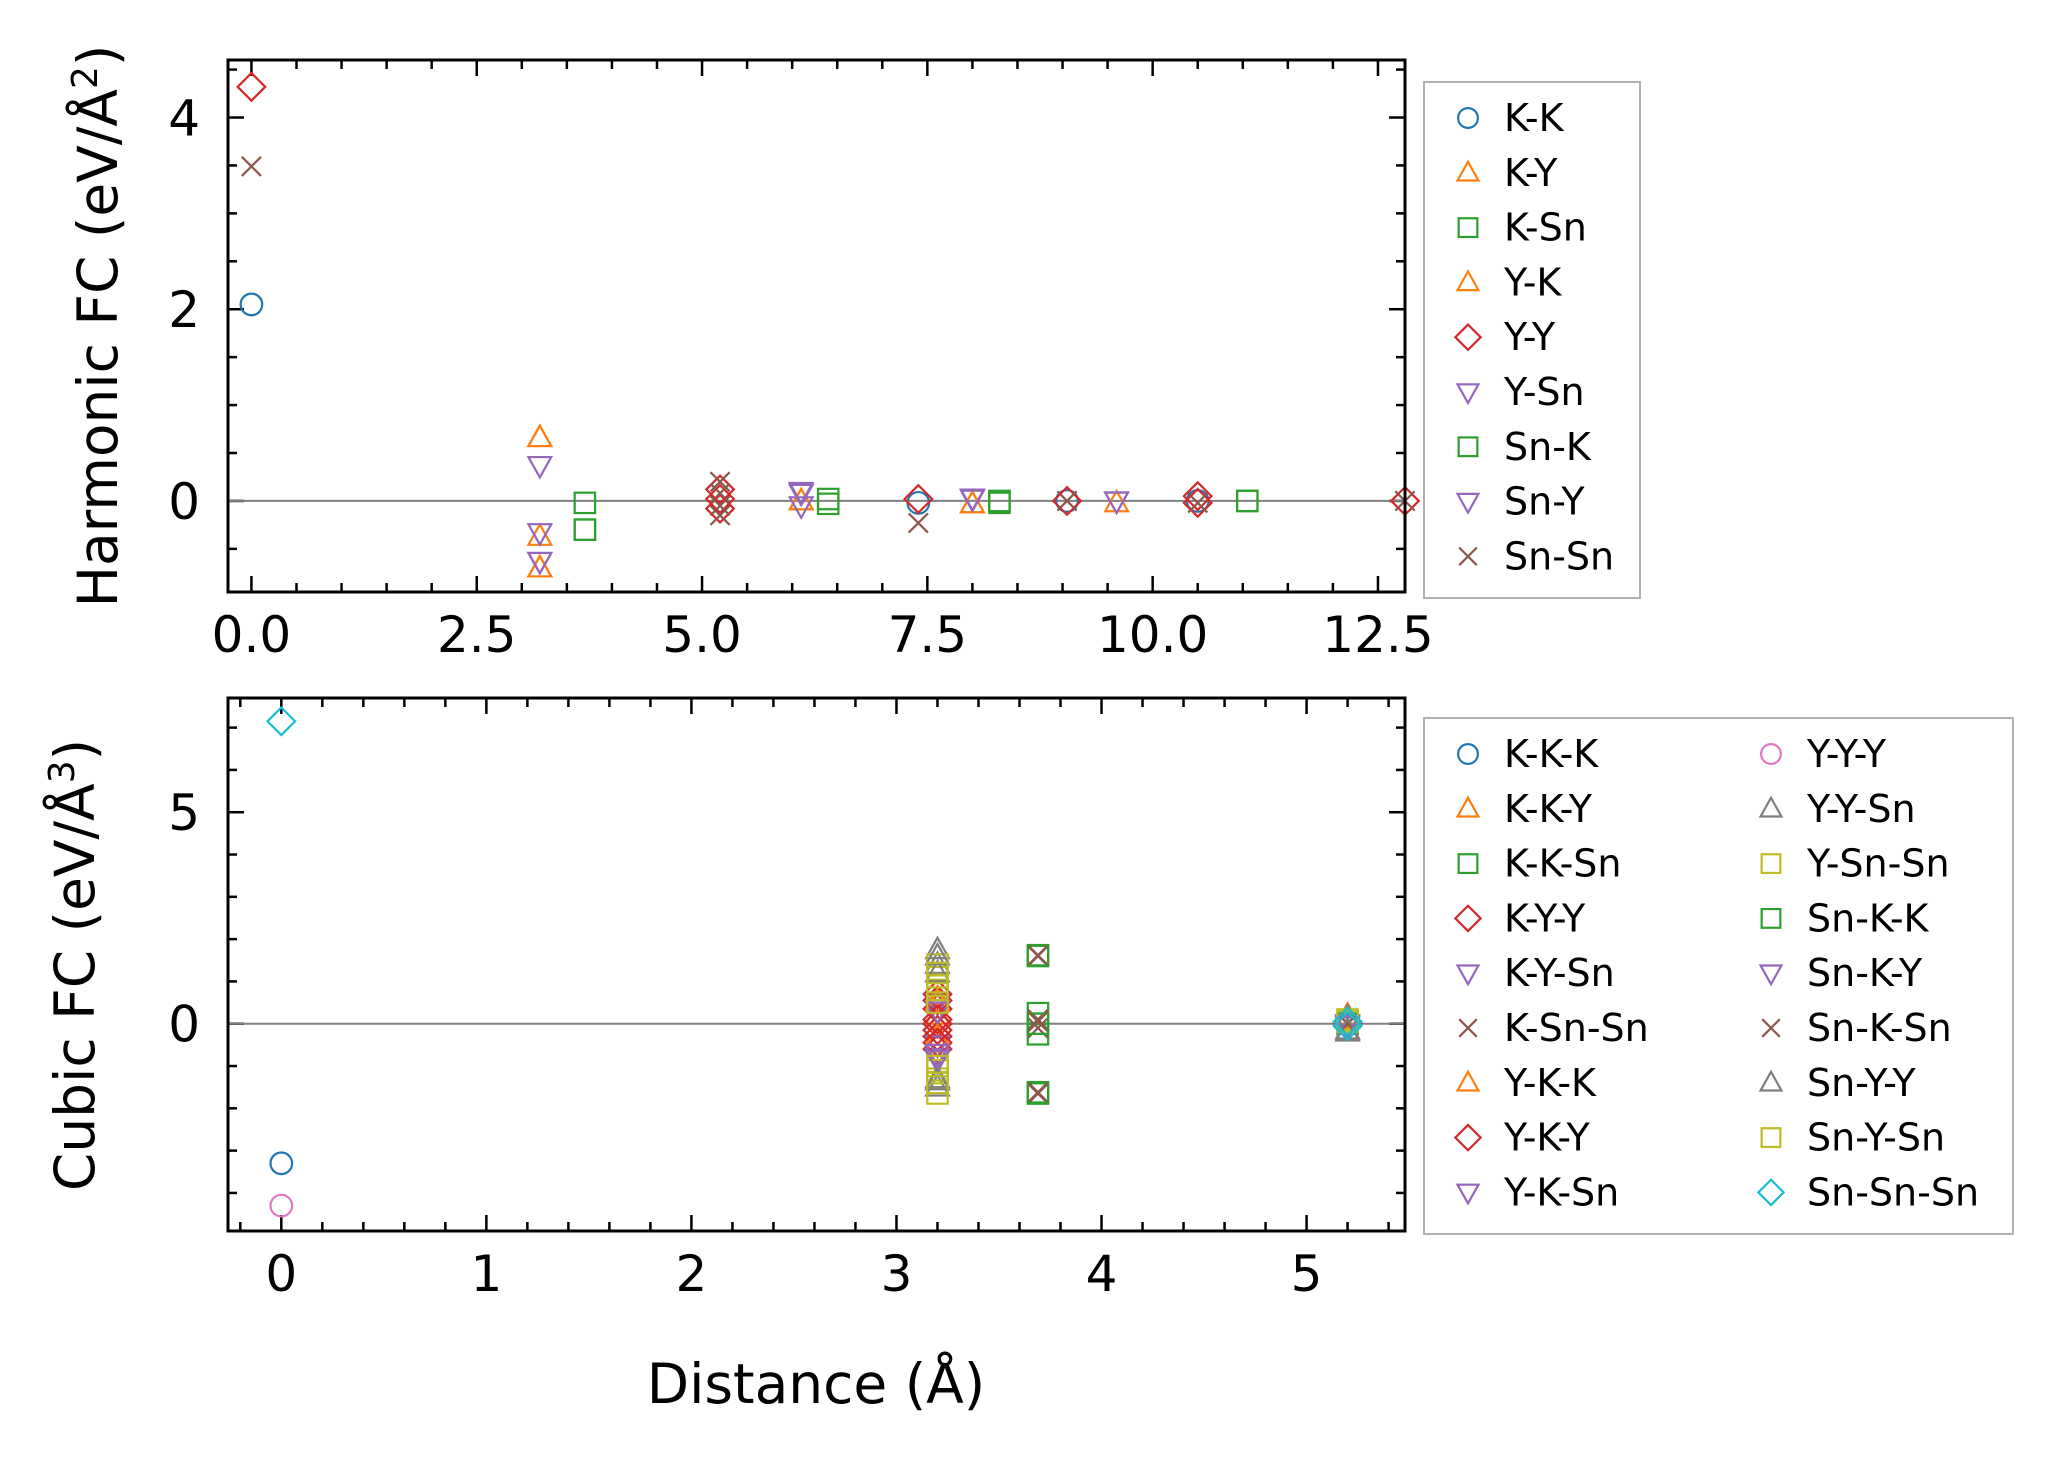 The image size is (2049, 1460). I want to click on legend-label: Sn-Sn, so click(1559, 556).